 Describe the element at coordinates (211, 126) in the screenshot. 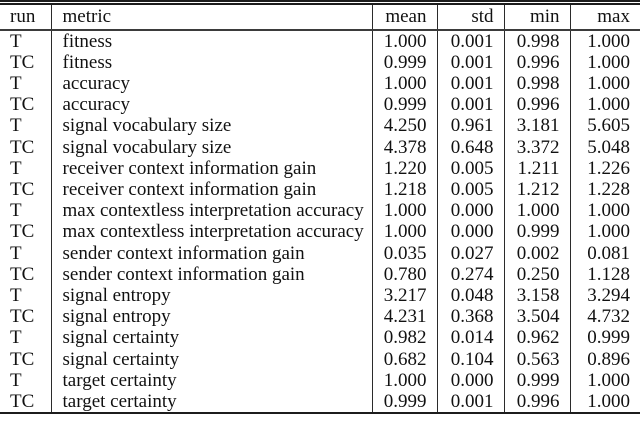

I see `cell-metric: signal vocabulary size` at that location.